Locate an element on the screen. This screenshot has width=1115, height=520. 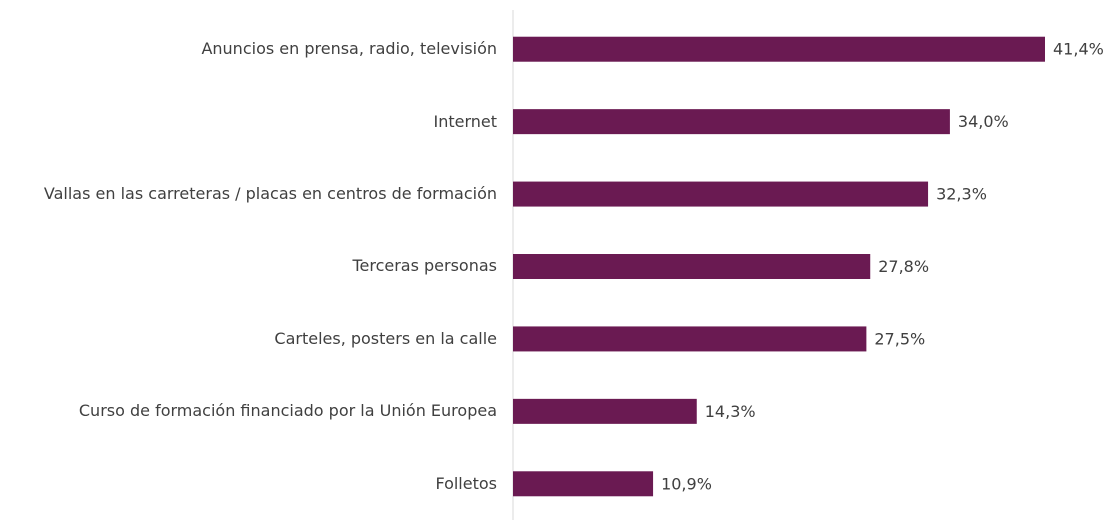
category-label: Internet is located at coordinates (465, 121).